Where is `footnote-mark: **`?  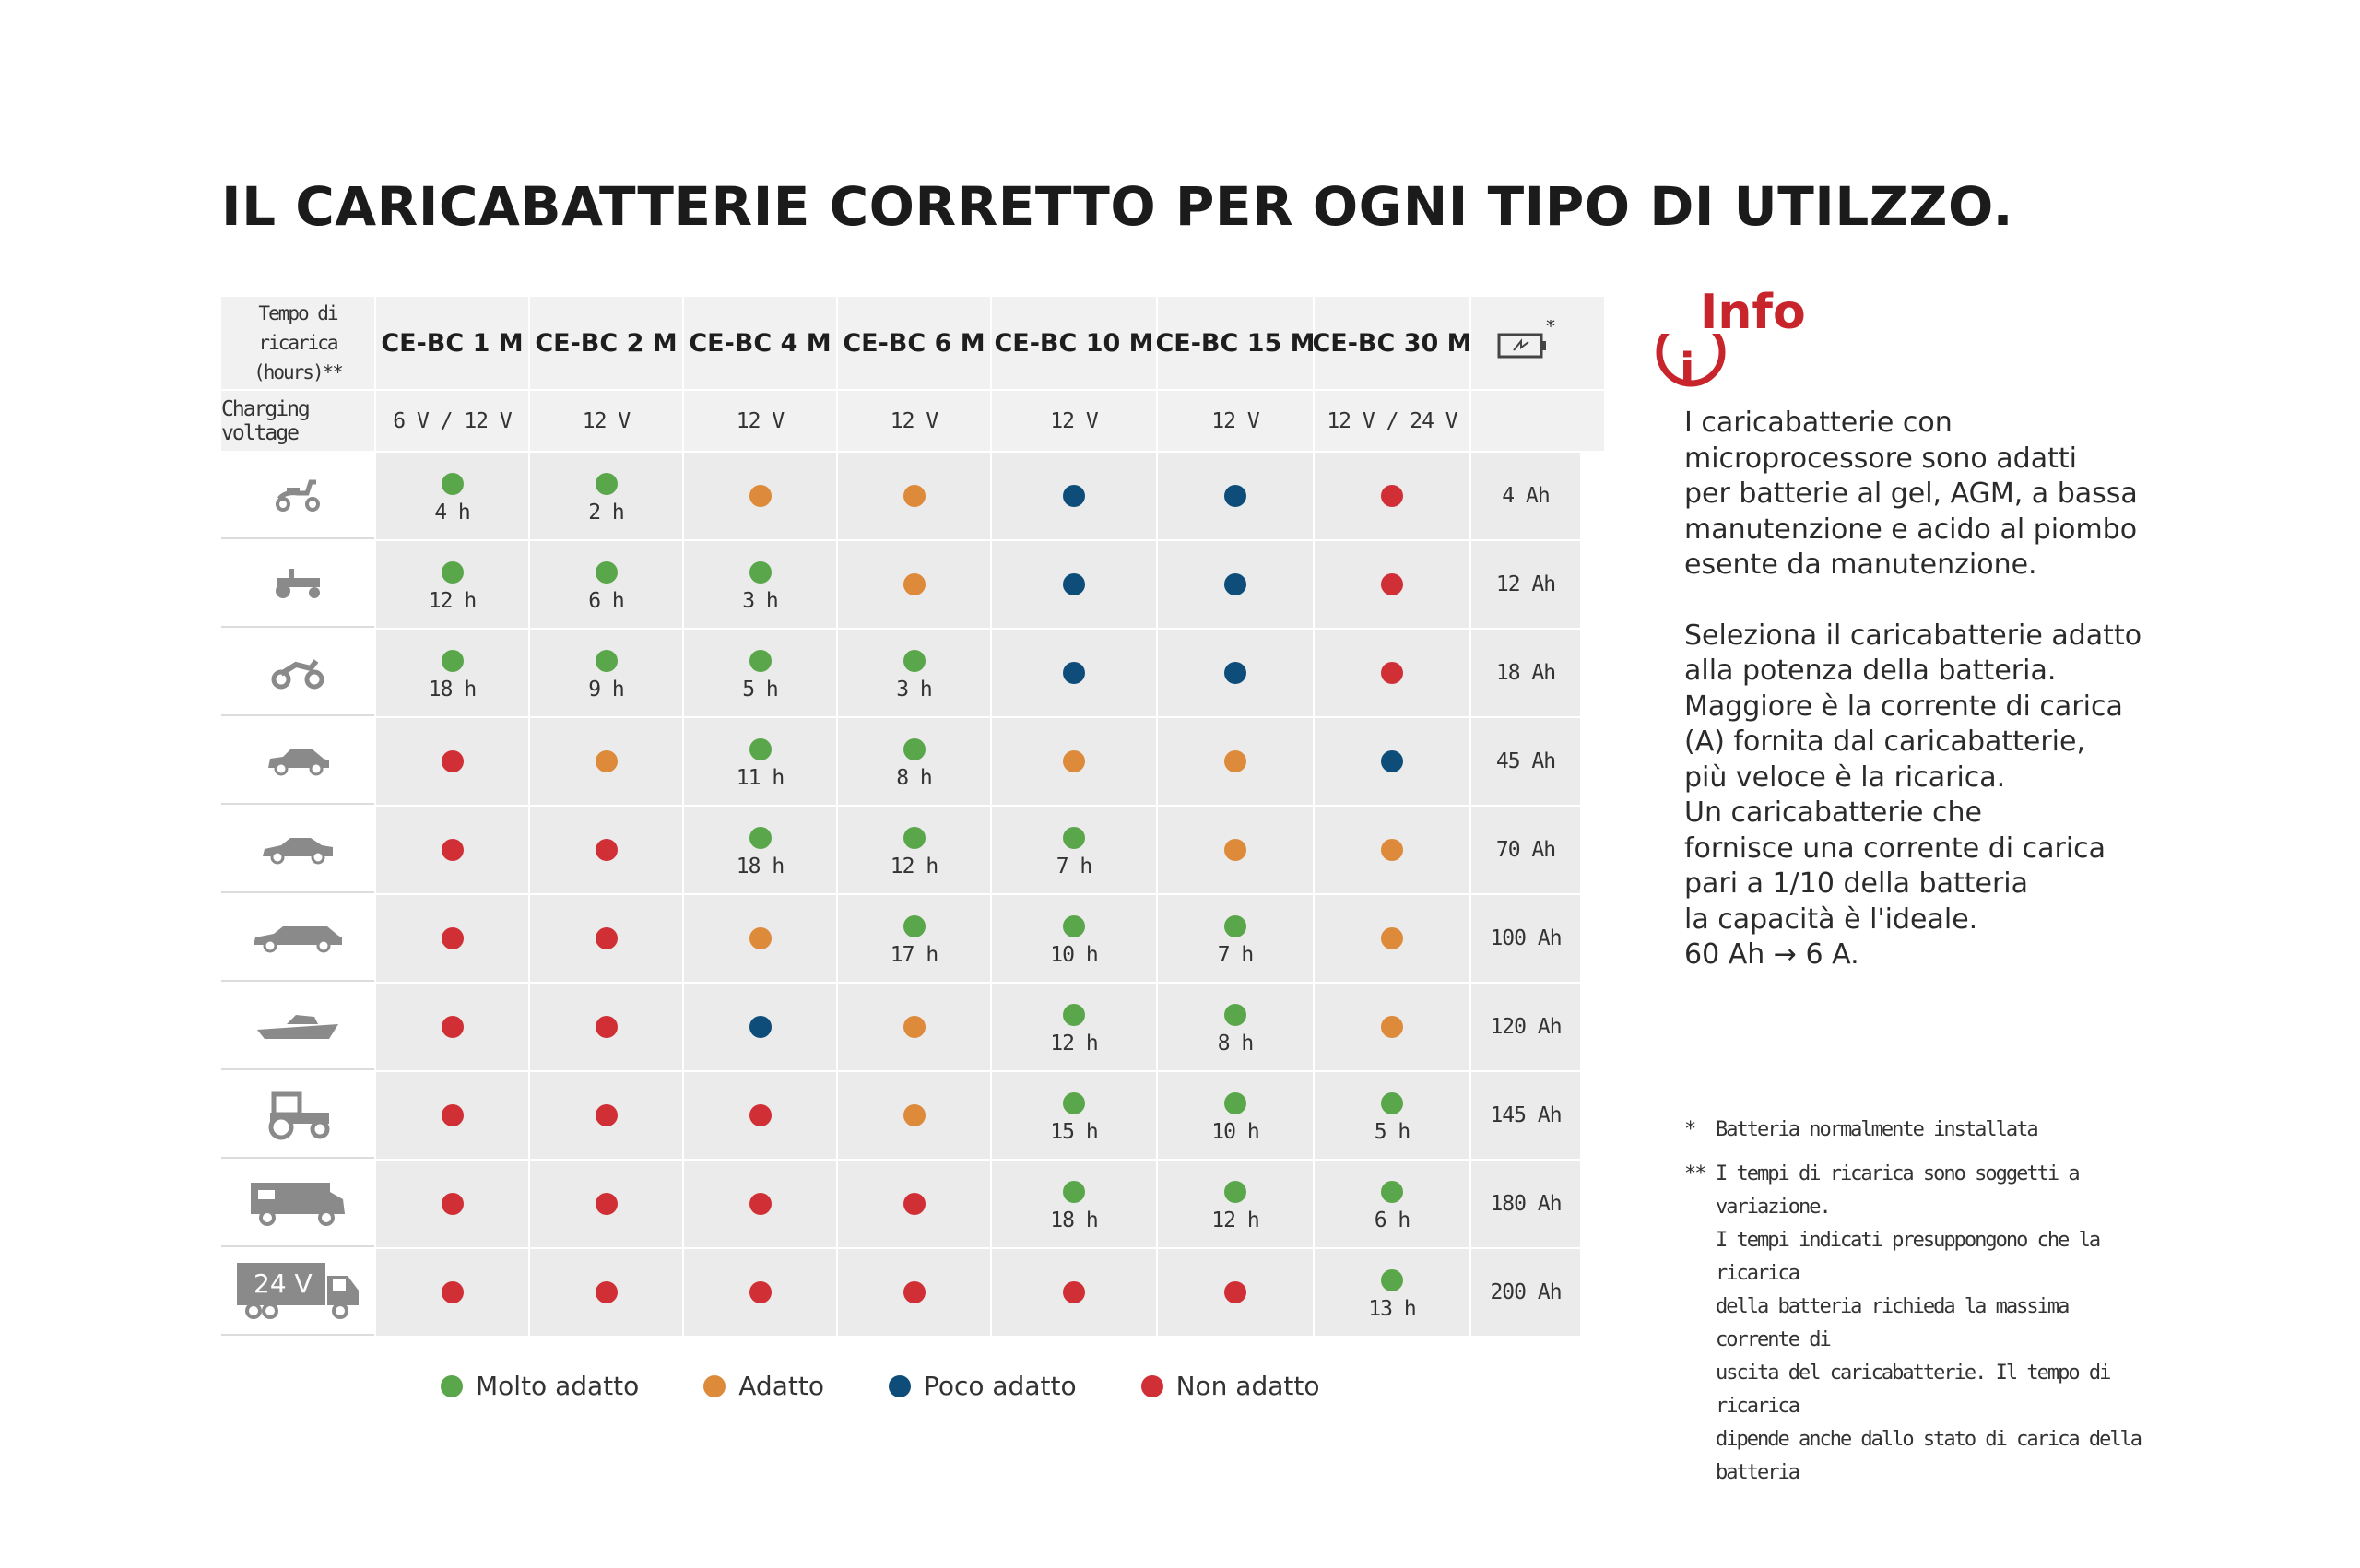 footnote-mark: ** is located at coordinates (1695, 1174).